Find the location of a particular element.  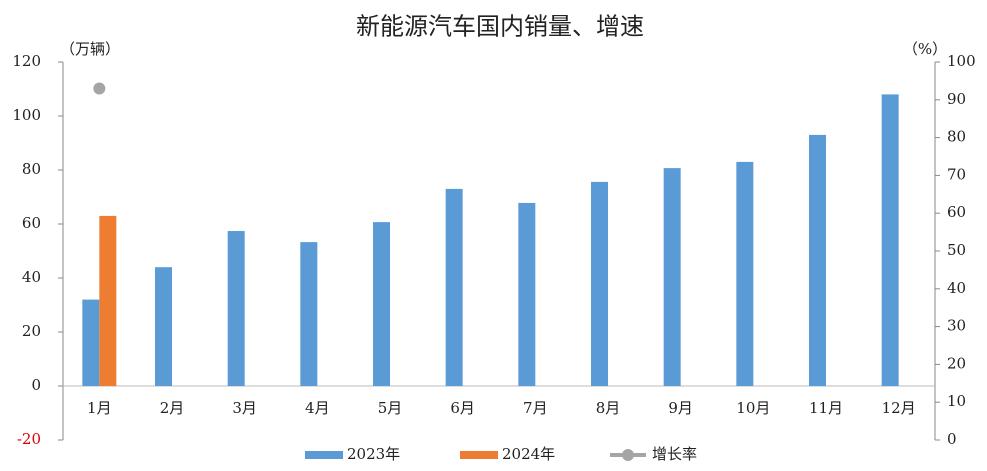

y2-tick-label: 60 is located at coordinates (956, 212).